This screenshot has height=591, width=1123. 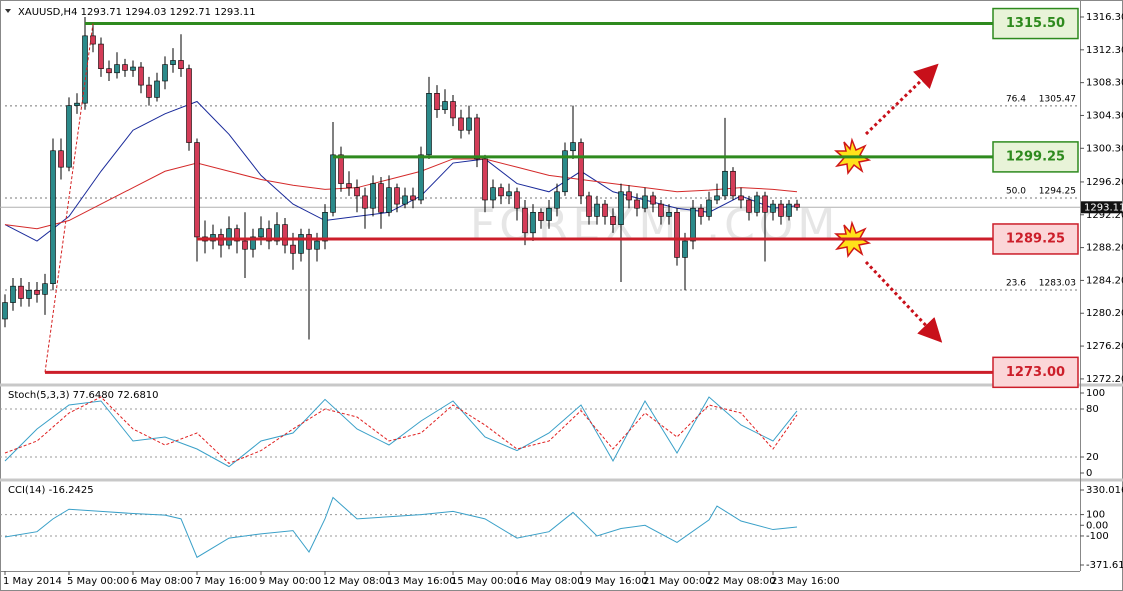 What do you see at coordinates (162, 581) in the screenshot?
I see `x-tick-label: 6 May 08:00` at bounding box center [162, 581].